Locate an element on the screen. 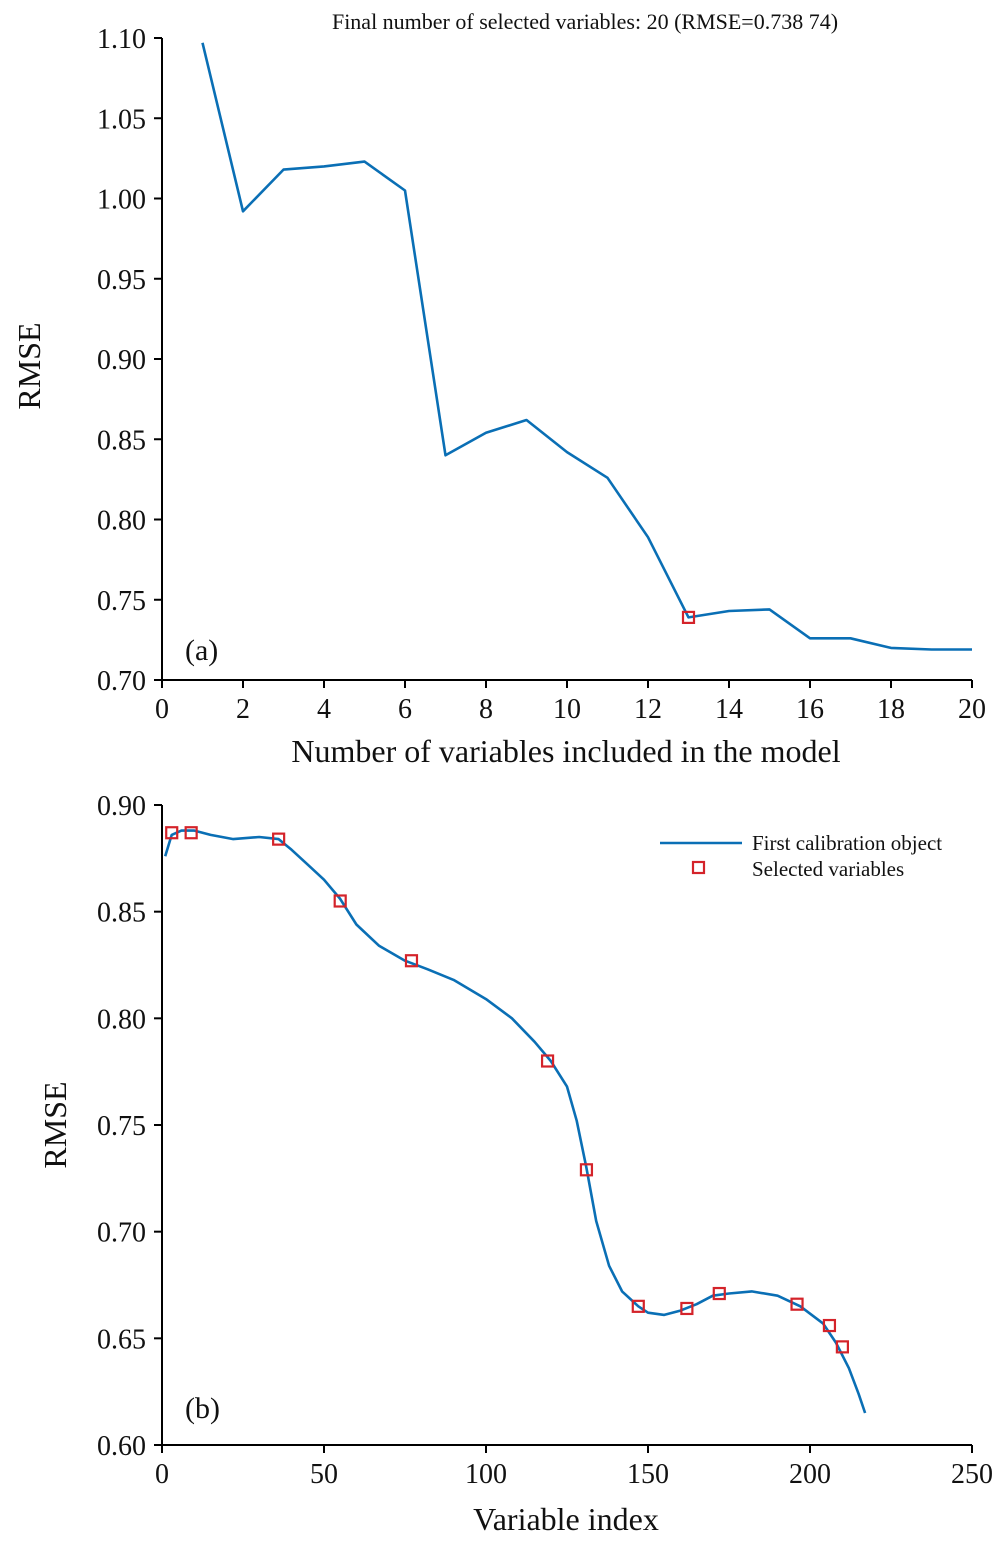  panel-b-label: (b) is located at coordinates (202, 1408).